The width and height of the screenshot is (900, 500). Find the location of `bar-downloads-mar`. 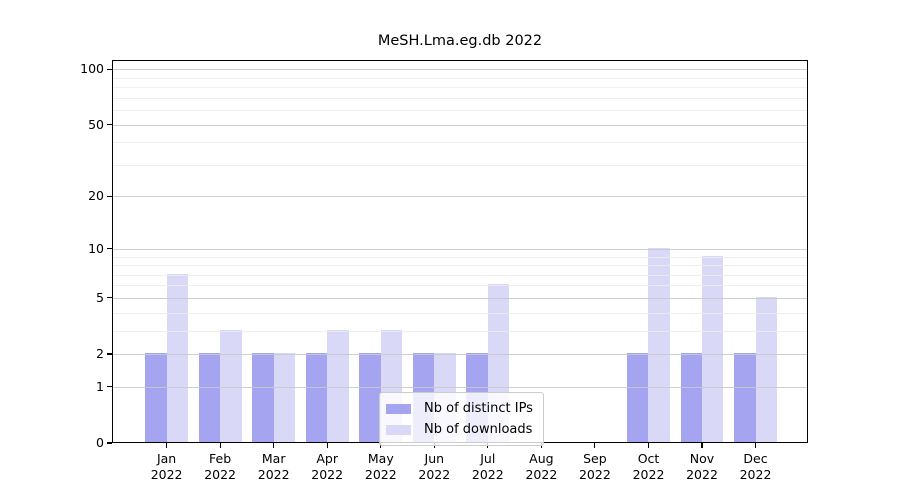

bar-downloads-mar is located at coordinates (284, 397).